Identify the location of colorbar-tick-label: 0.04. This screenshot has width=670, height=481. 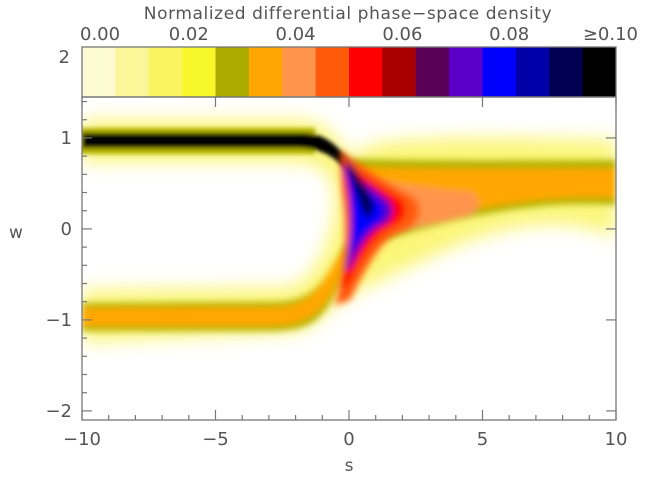
(296, 34).